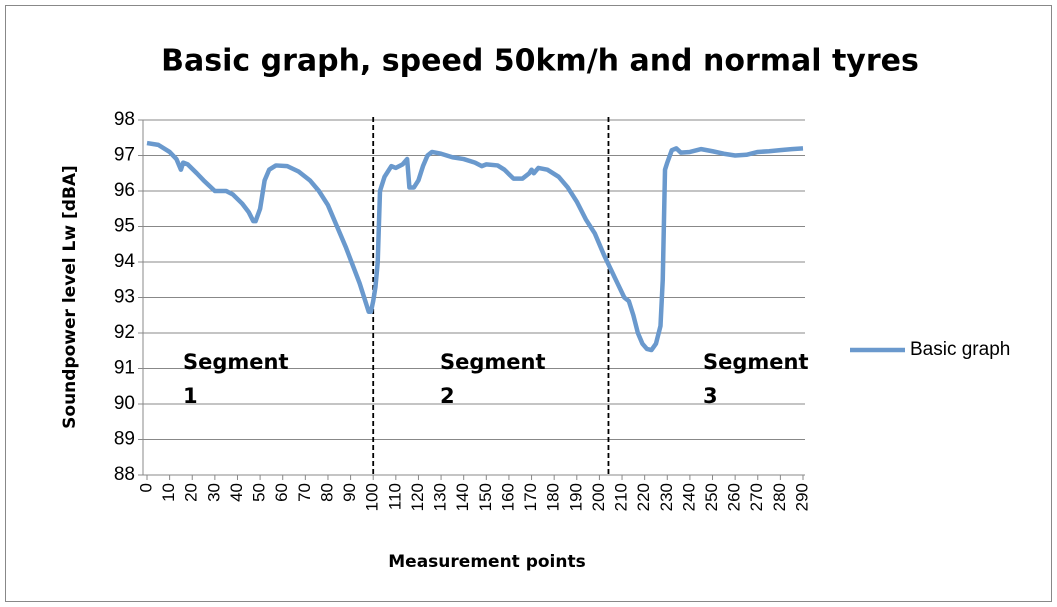 The image size is (1057, 607). I want to click on x-tick-label: 190, so click(575, 497).